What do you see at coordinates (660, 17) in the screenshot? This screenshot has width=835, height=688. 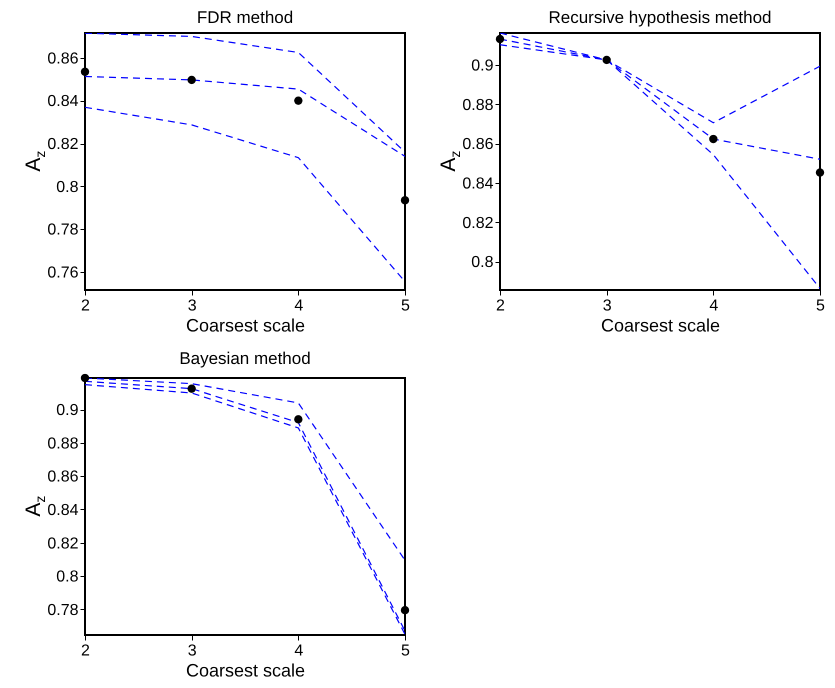 I see `chart-title: Recursive hypothesis method` at bounding box center [660, 17].